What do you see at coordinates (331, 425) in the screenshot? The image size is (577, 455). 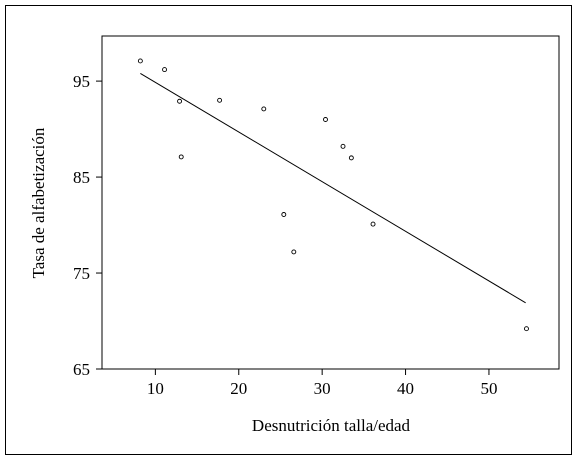 I see `x-axis-label: Desnutrición talla/edad` at bounding box center [331, 425].